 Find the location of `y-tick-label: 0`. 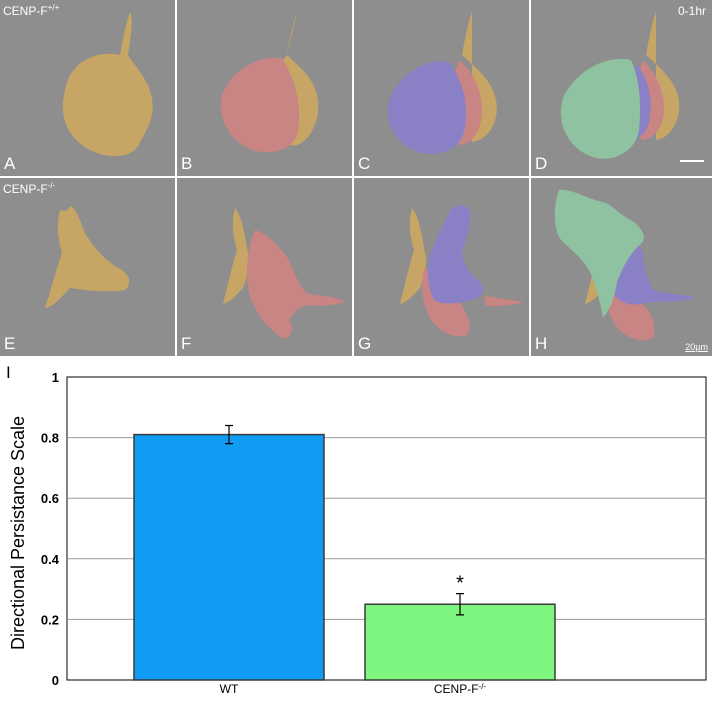

y-tick-label: 0 is located at coordinates (55, 680).